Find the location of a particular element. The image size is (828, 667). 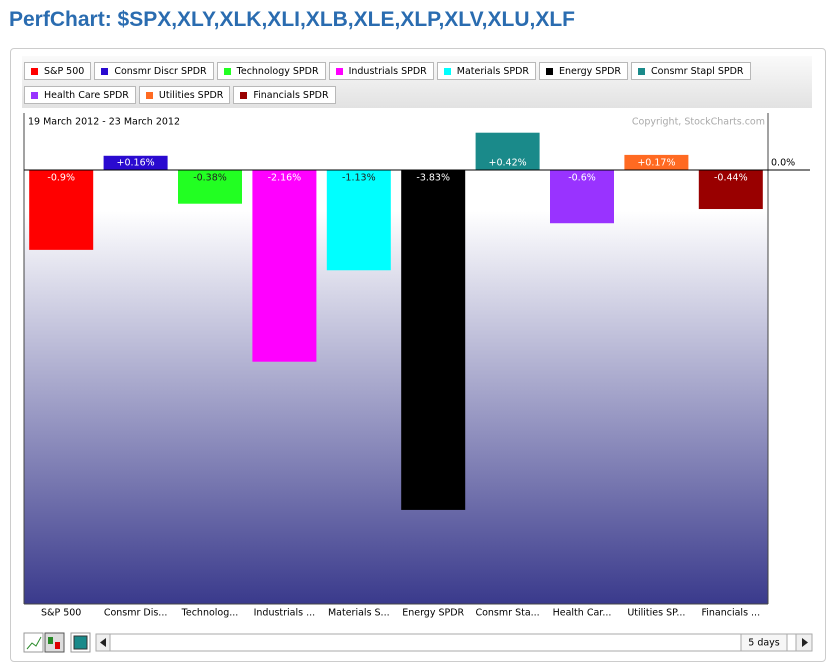

line-mode-button is located at coordinates (33, 642).